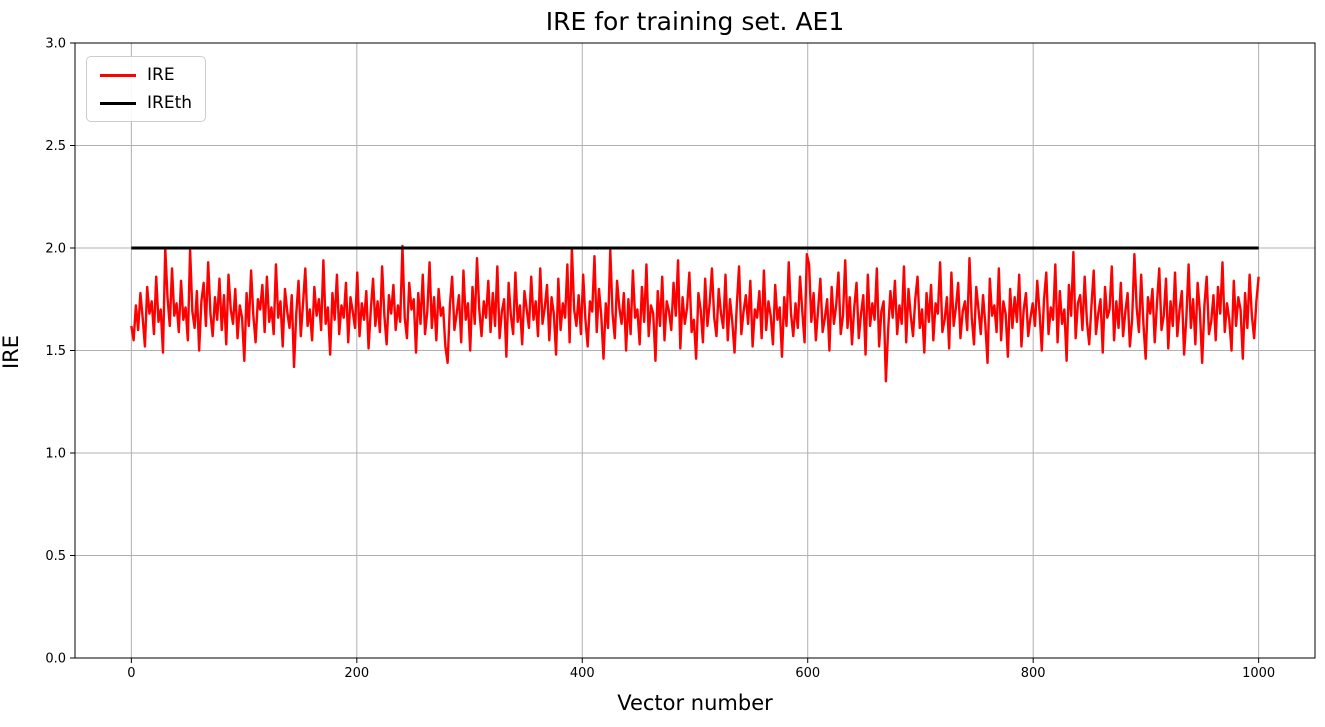  Describe the element at coordinates (118, 103) in the screenshot. I see `ireth-line-swatch` at that location.